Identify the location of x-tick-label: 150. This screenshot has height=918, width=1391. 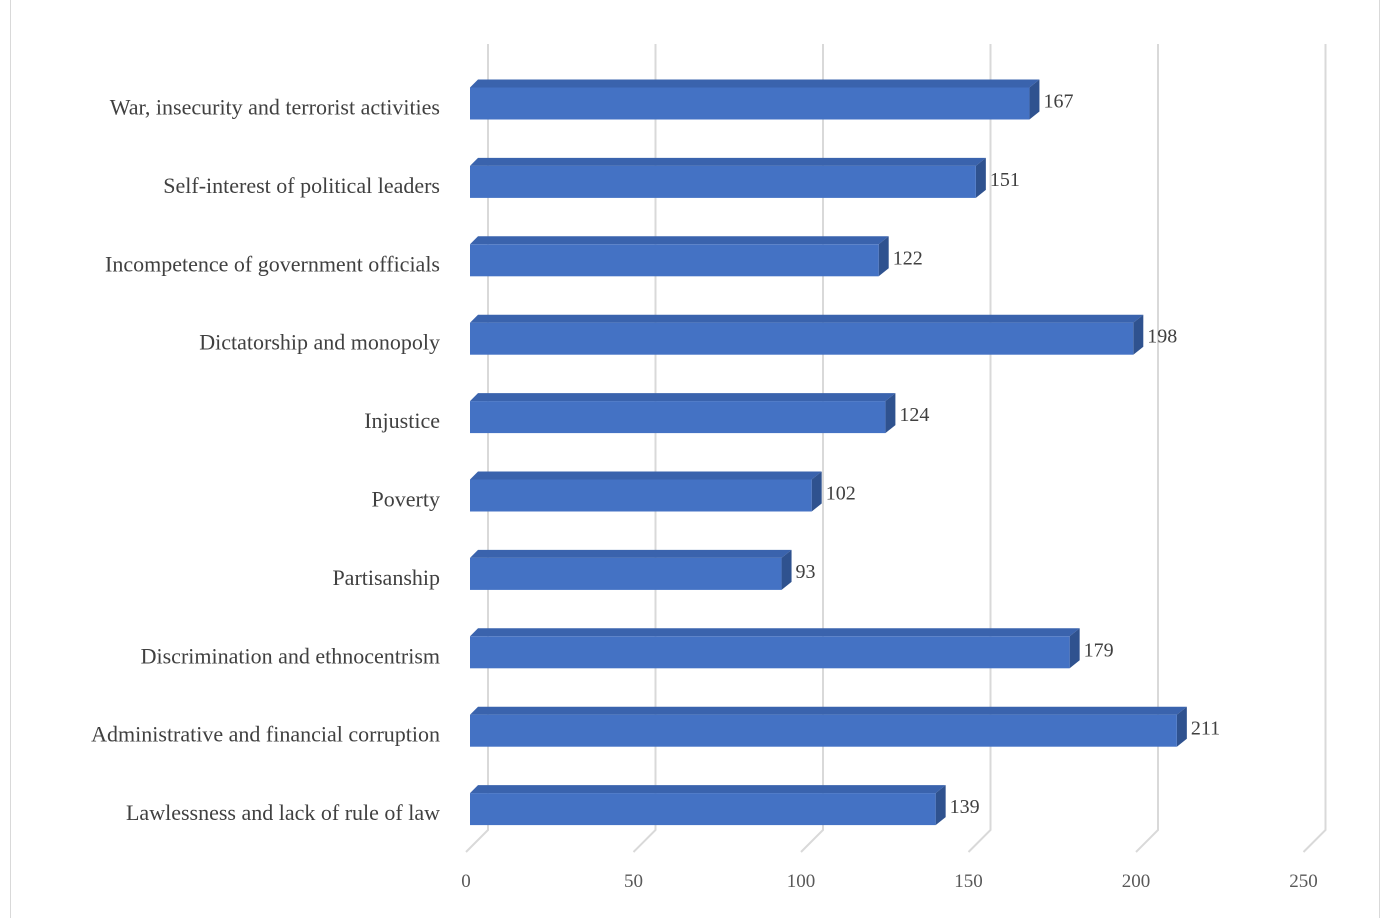
(968, 881).